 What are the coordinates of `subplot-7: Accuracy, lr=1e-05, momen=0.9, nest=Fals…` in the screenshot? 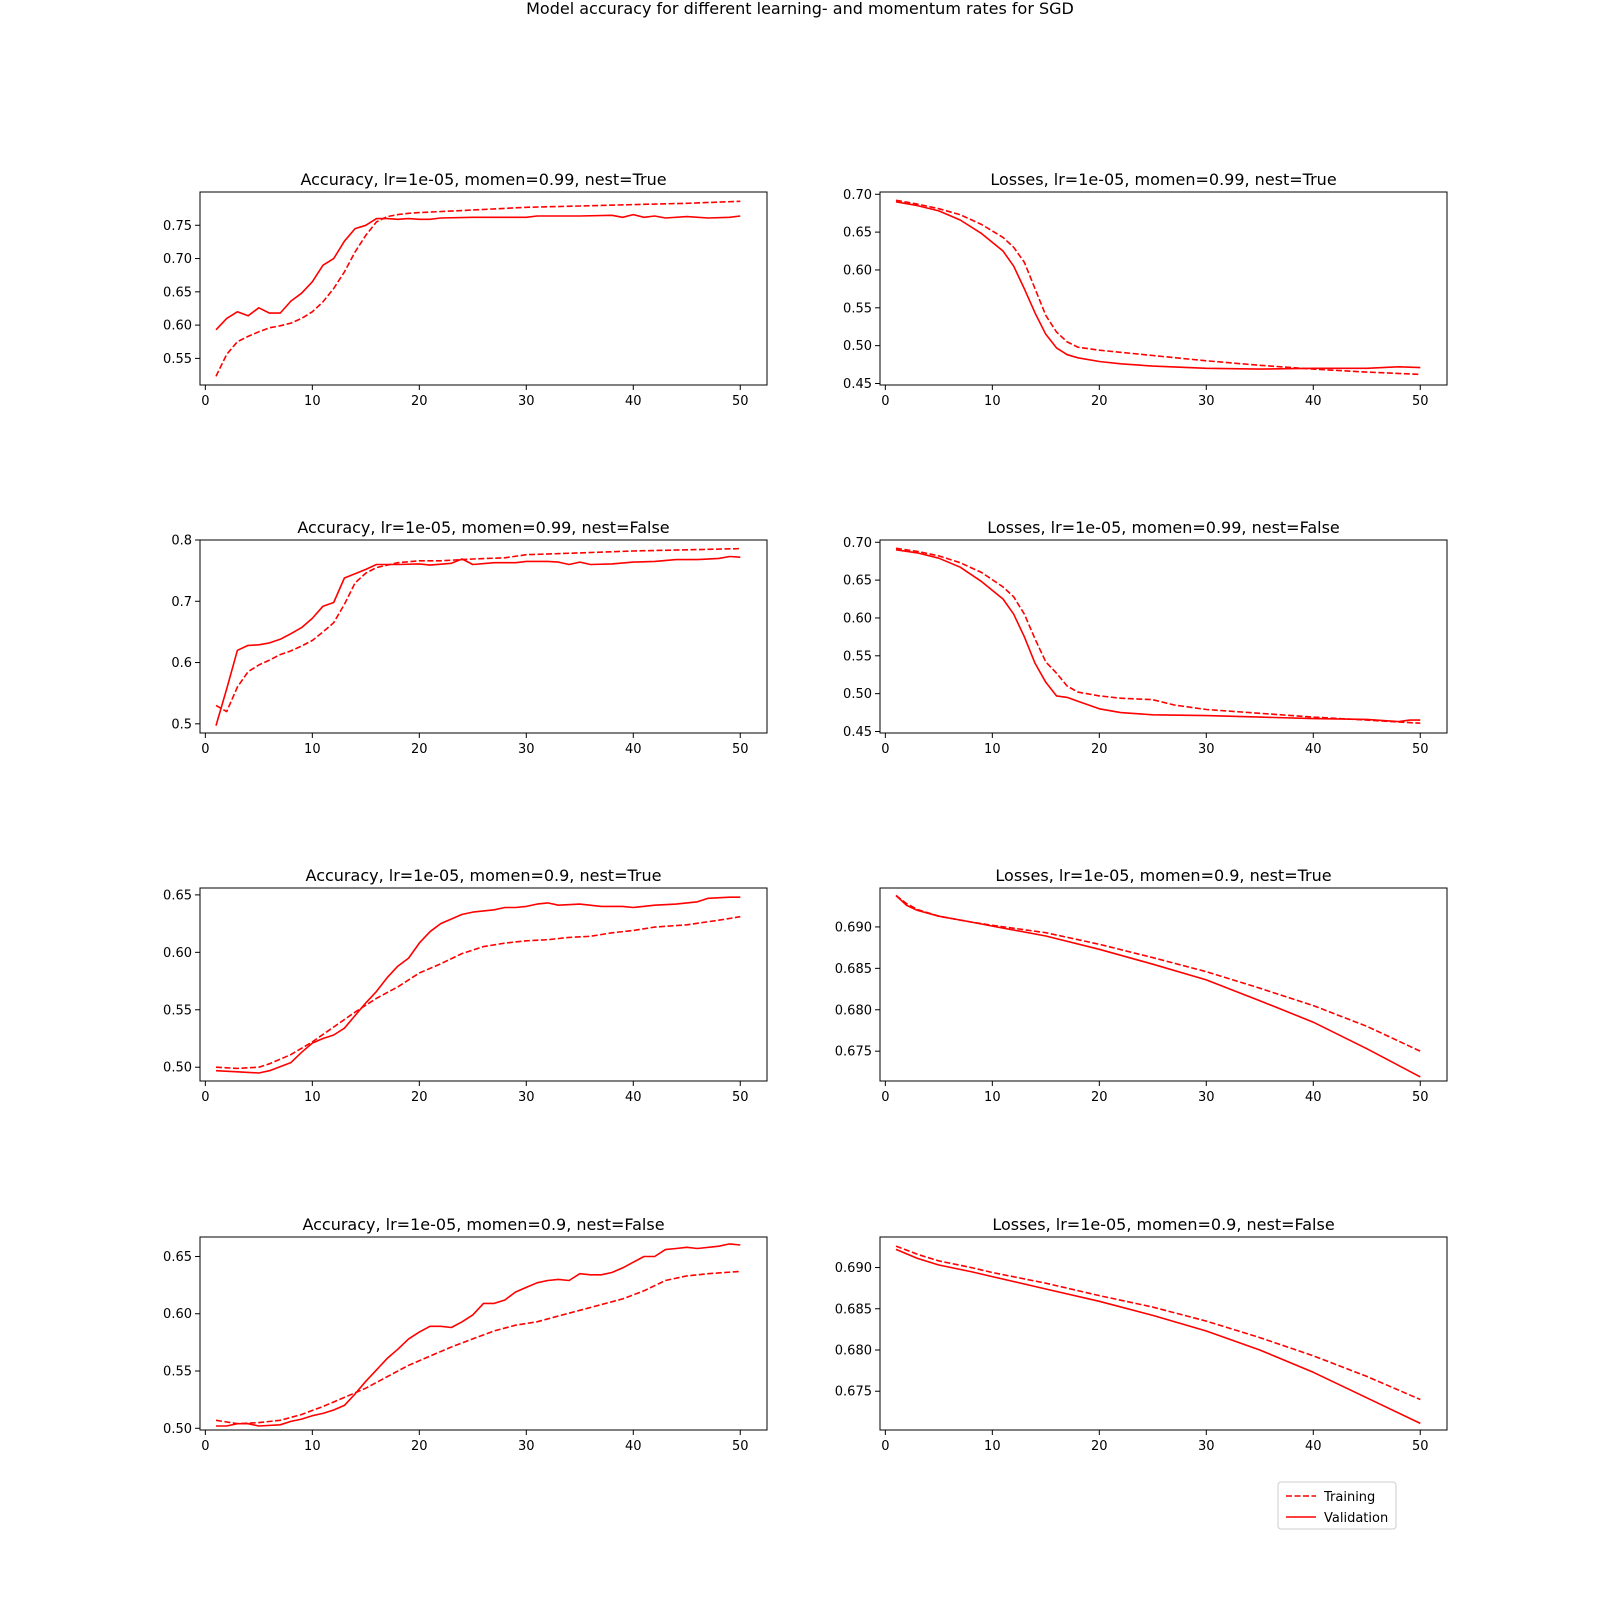 It's located at (465, 1334).